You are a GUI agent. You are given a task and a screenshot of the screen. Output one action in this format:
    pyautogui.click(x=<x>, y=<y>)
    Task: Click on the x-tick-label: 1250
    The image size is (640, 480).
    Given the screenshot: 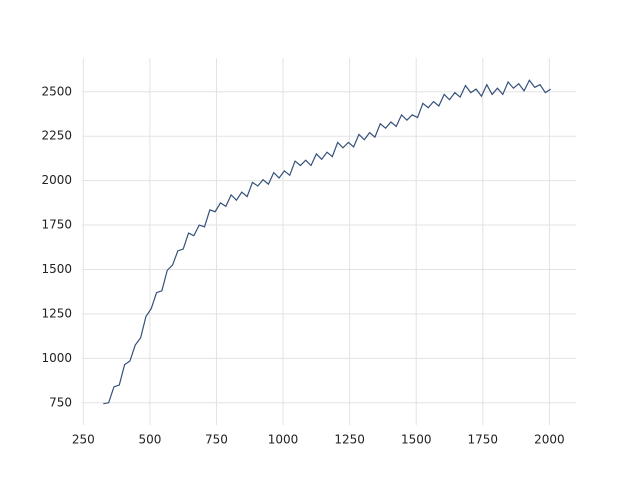 What is the action you would take?
    pyautogui.click(x=349, y=440)
    